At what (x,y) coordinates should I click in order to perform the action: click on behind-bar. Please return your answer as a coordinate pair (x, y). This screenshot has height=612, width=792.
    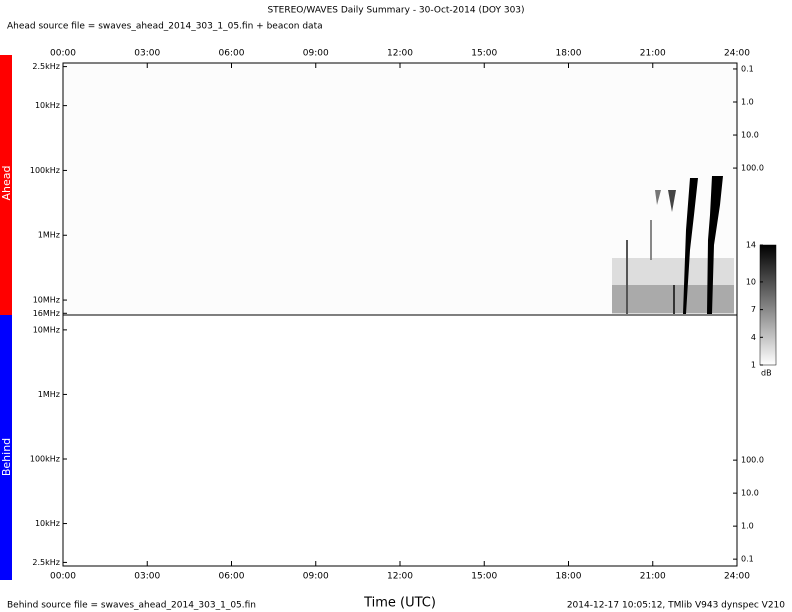
    Looking at the image, I should click on (6, 447).